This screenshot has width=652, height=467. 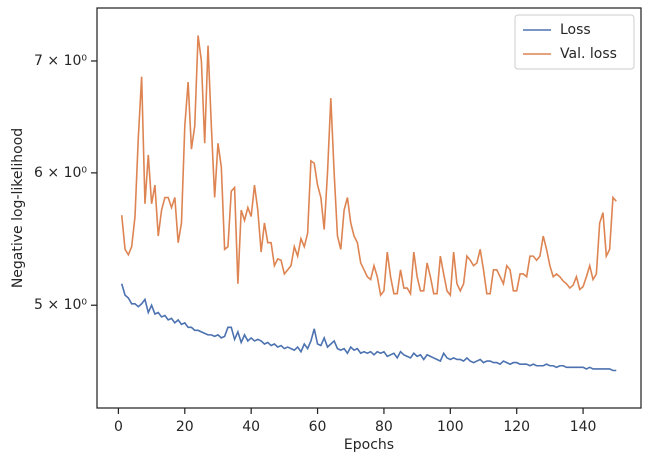 What do you see at coordinates (575, 30) in the screenshot?
I see `legend-label: Loss` at bounding box center [575, 30].